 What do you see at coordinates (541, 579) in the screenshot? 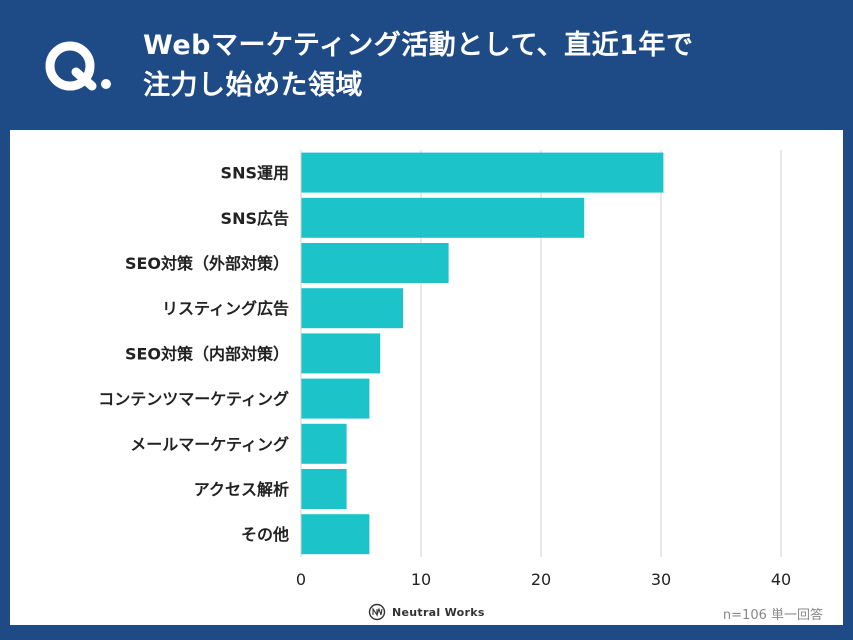
I see `x-tick-label-20: 20` at bounding box center [541, 579].